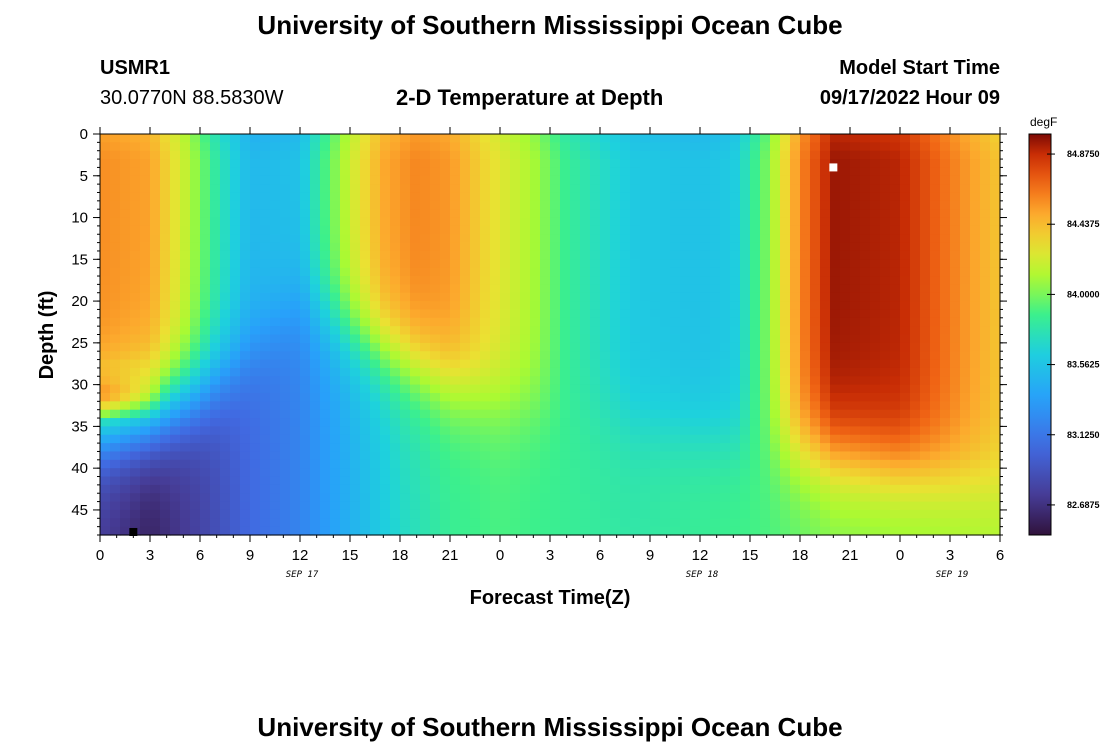 Image resolution: width=1100 pixels, height=750 pixels. I want to click on y-tick-label: 5, so click(84, 176).